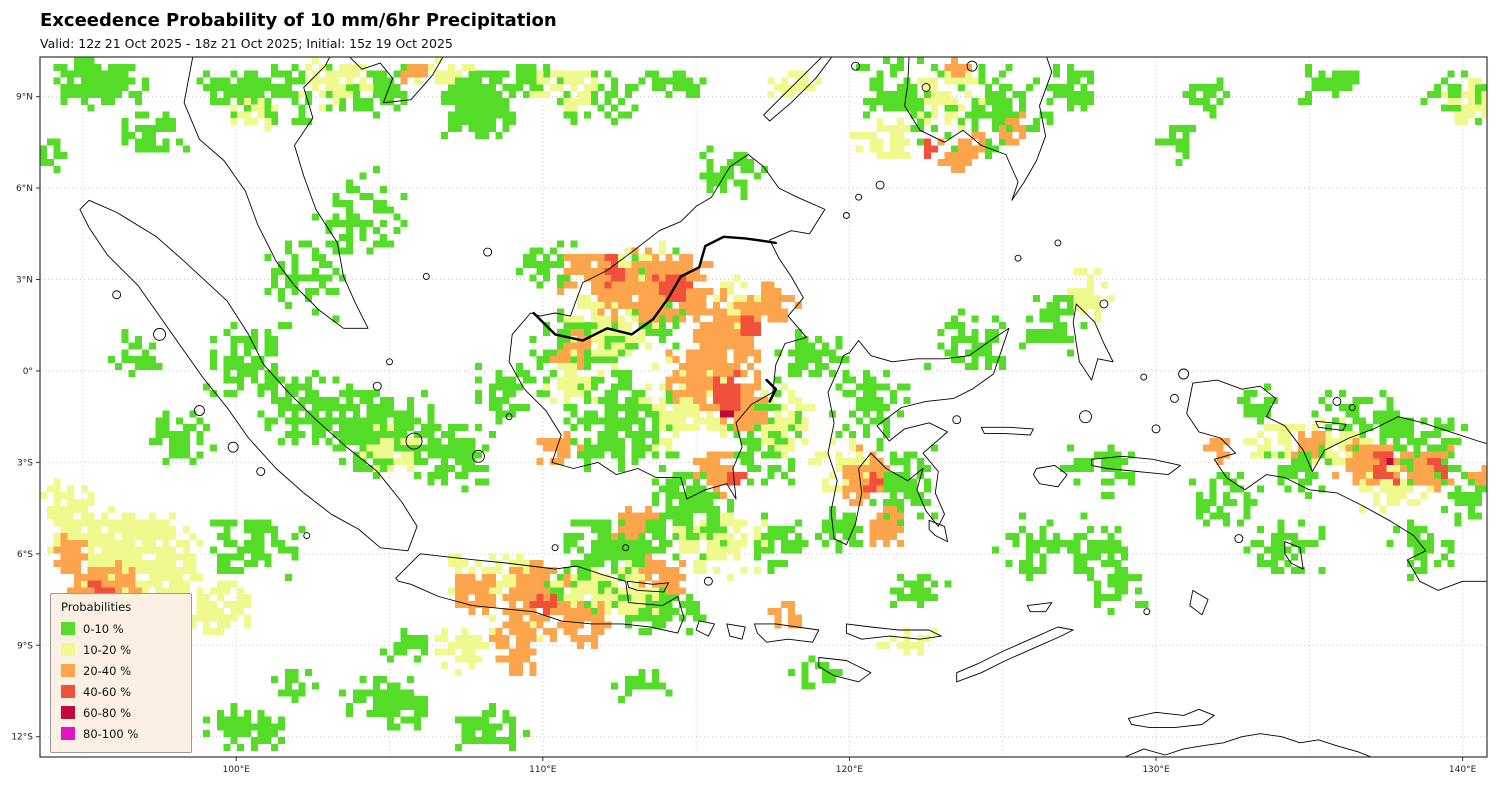 This screenshot has width=1500, height=800. I want to click on y-axis-tick-label: 9°N, so click(24, 98).